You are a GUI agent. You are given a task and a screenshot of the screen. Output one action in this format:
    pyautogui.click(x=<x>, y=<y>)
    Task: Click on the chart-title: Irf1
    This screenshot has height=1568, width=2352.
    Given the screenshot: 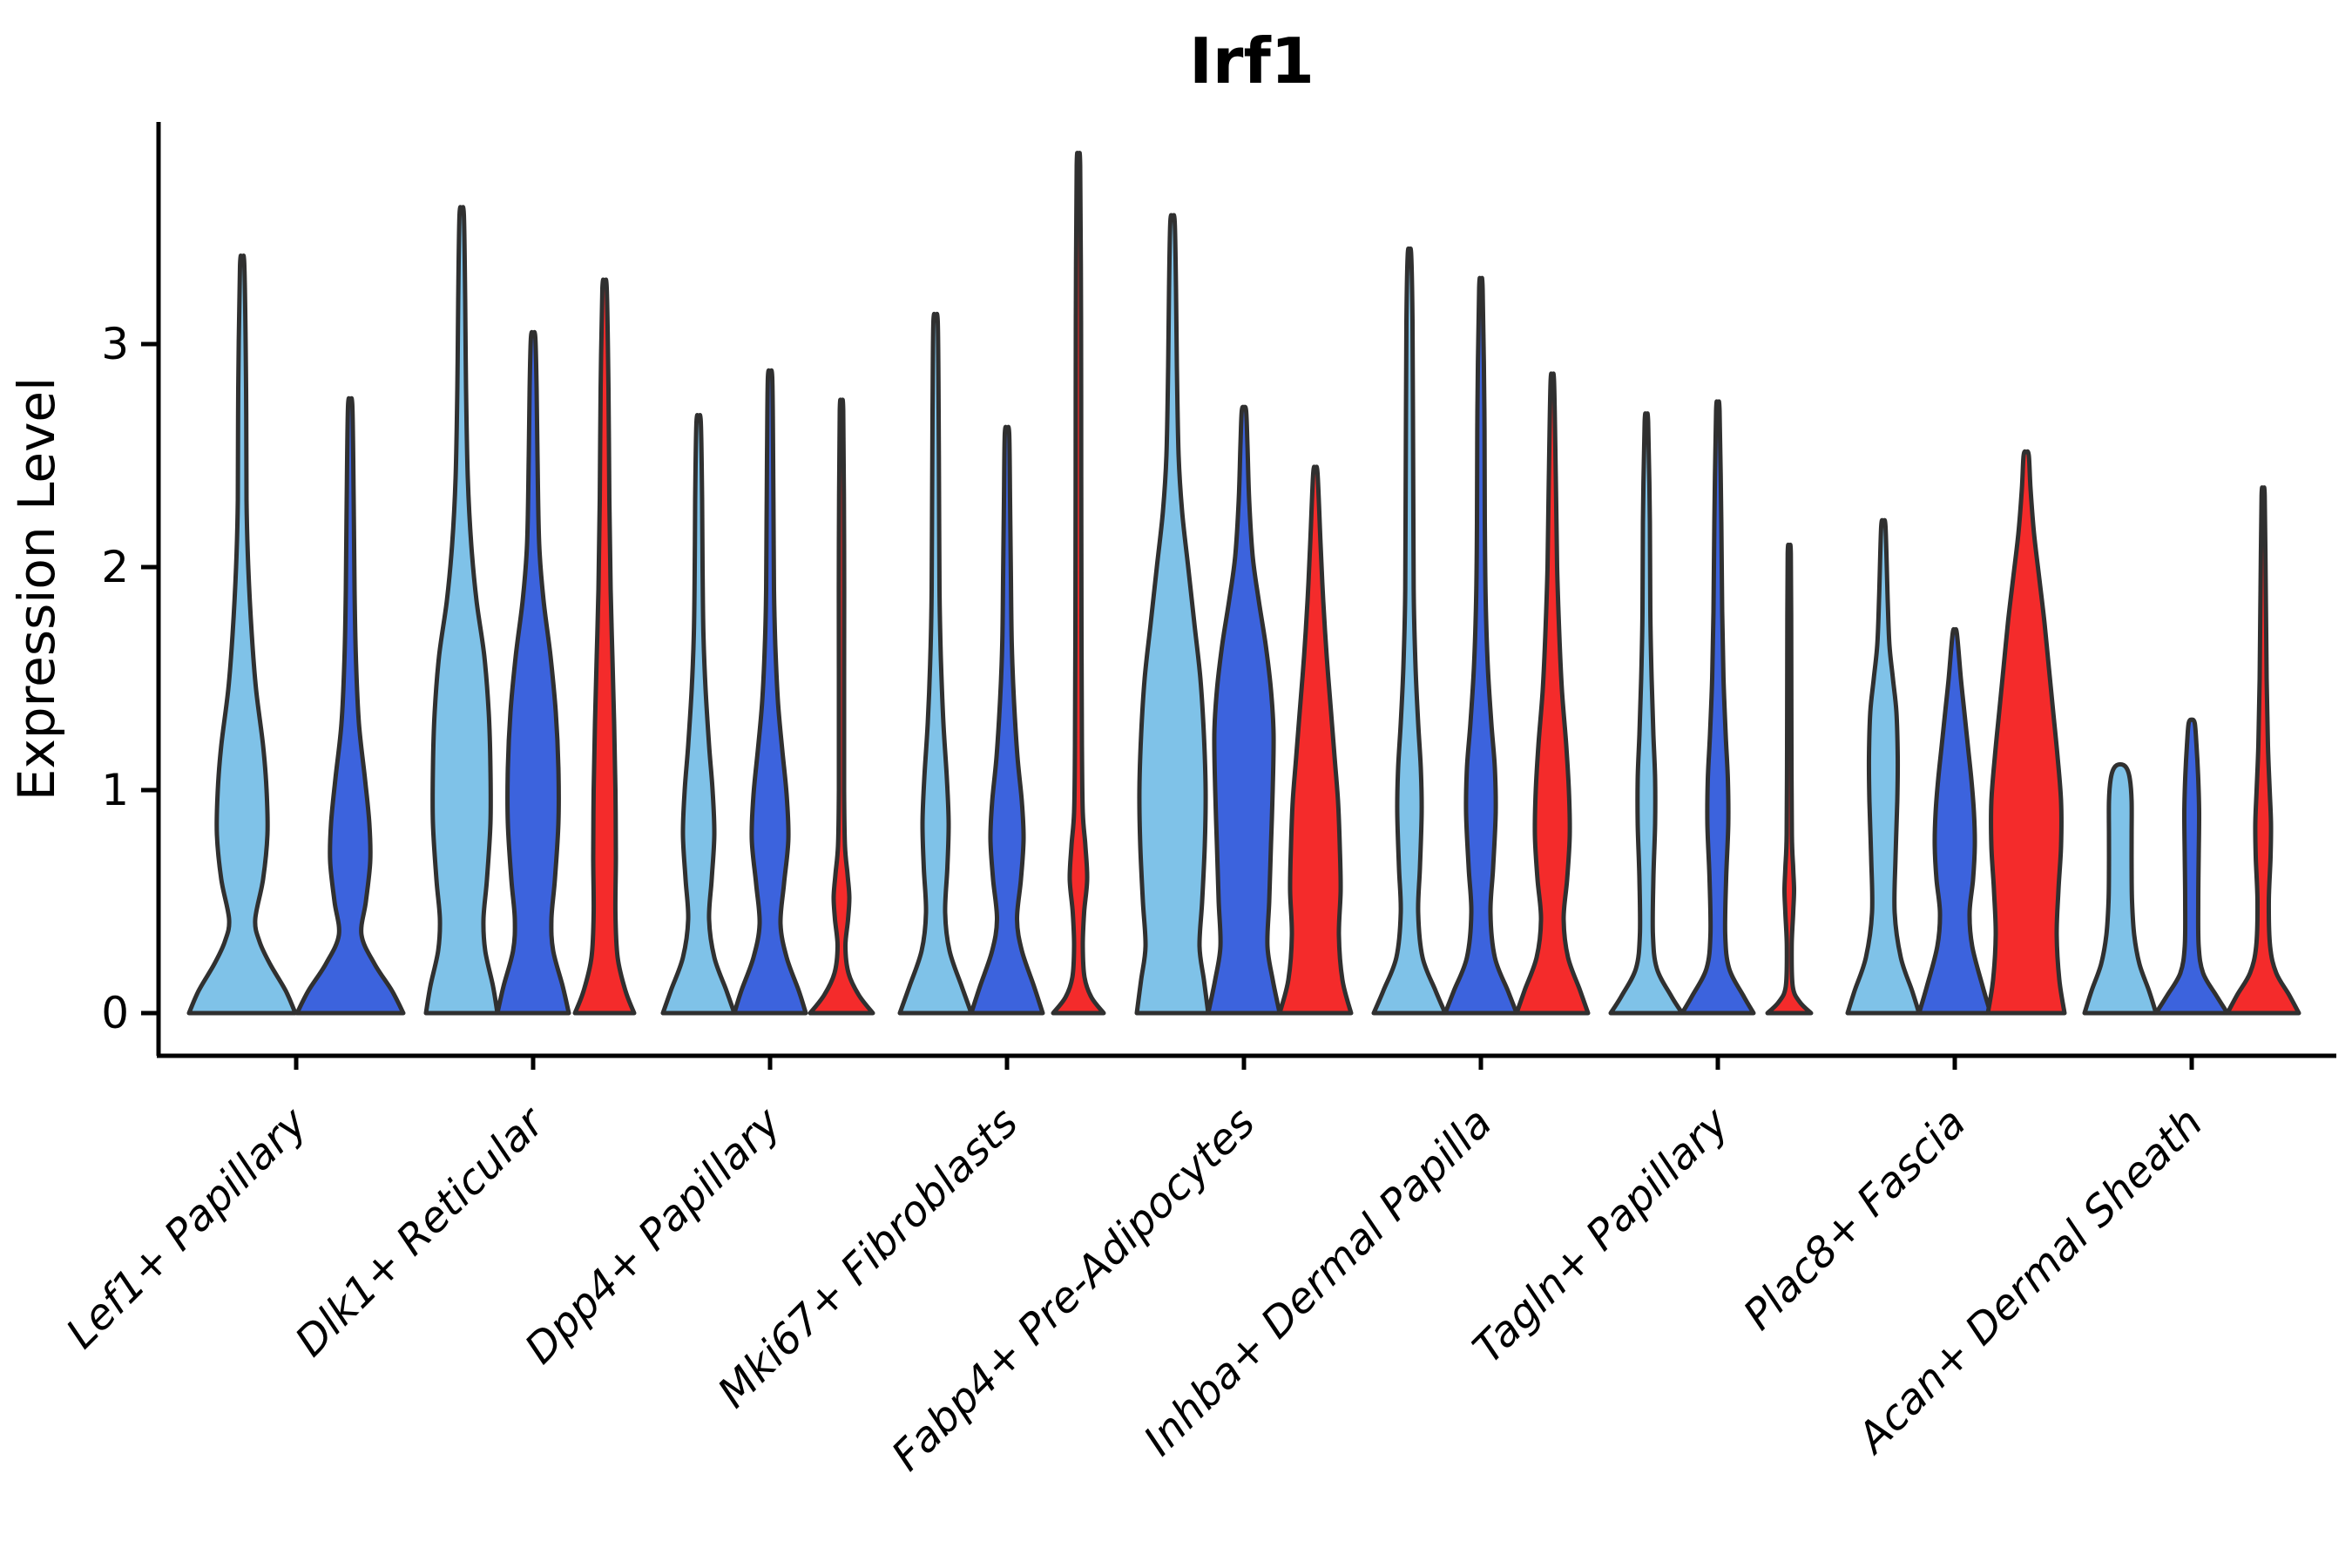 What is the action you would take?
    pyautogui.click(x=1252, y=61)
    